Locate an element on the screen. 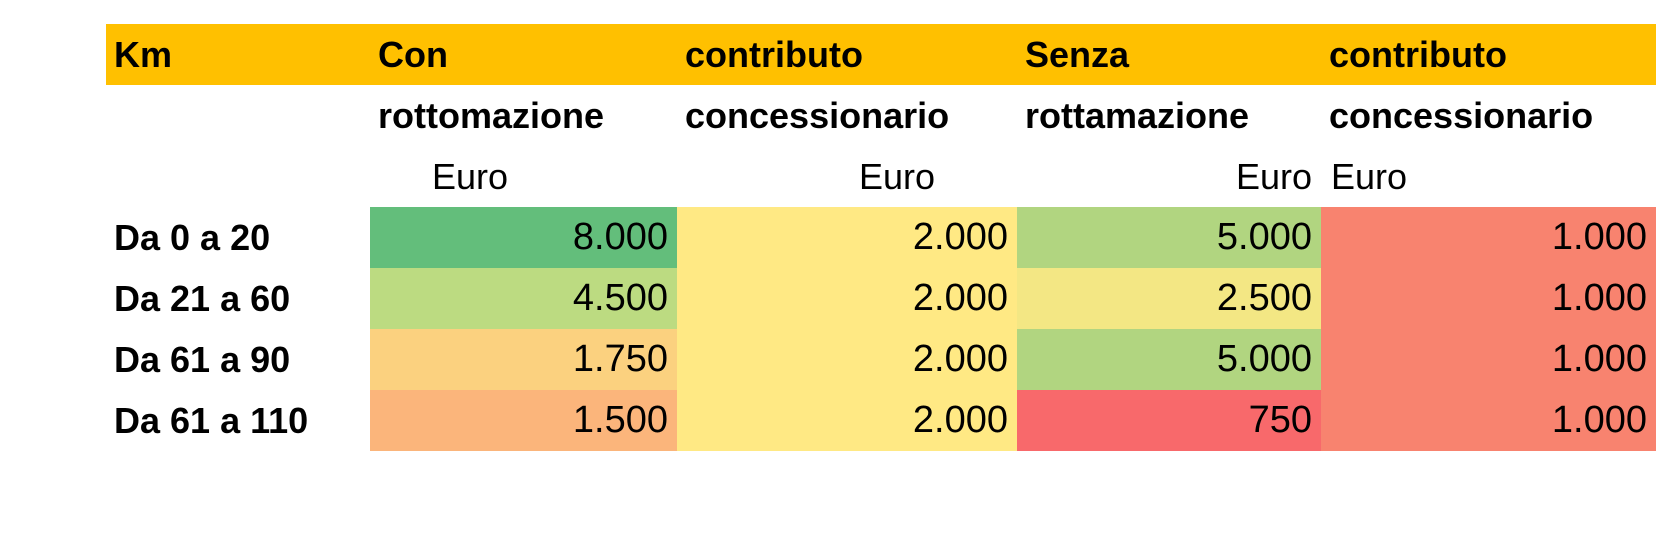 This screenshot has height=536, width=1678. header-concessionario-2: concessionario is located at coordinates (1461, 115).